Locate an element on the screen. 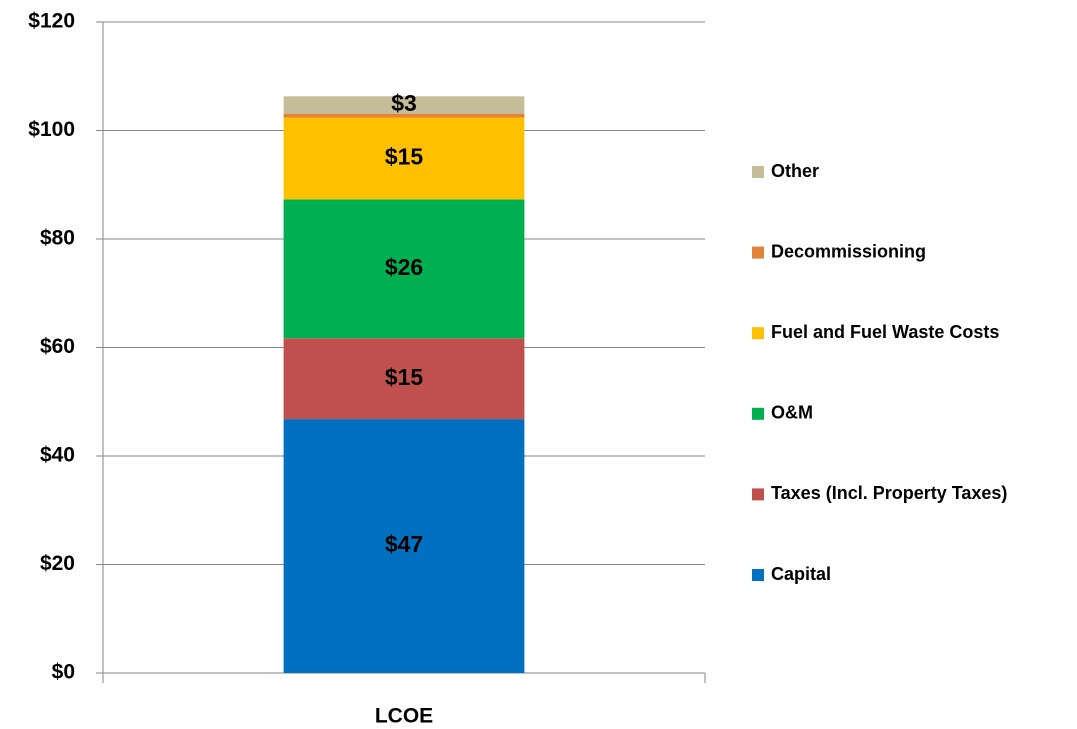 This screenshot has width=1077, height=729. data-label: $47 is located at coordinates (404, 544).